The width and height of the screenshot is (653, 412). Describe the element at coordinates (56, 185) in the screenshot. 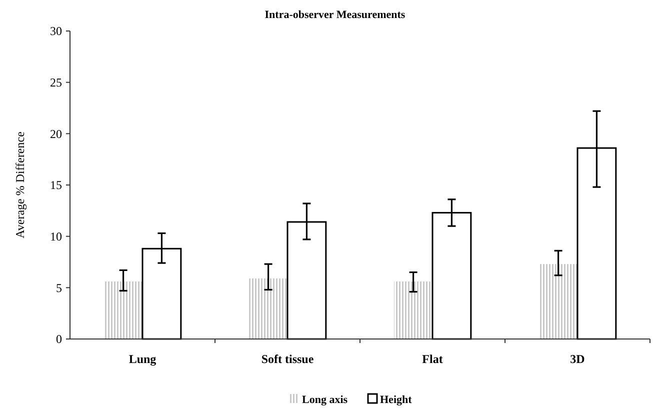

I see `y-tick-label: 15` at that location.